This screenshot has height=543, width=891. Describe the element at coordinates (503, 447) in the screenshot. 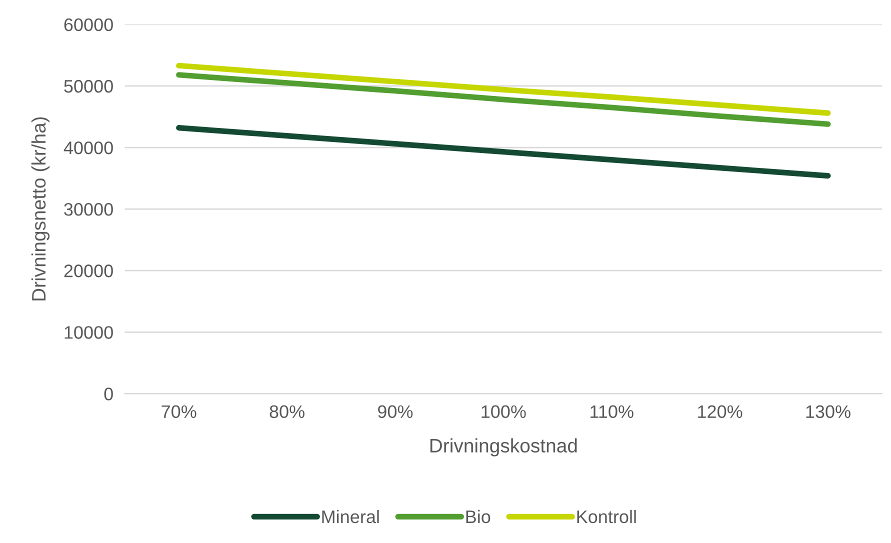

I see `x-axis-title: Drivningskostnad` at that location.